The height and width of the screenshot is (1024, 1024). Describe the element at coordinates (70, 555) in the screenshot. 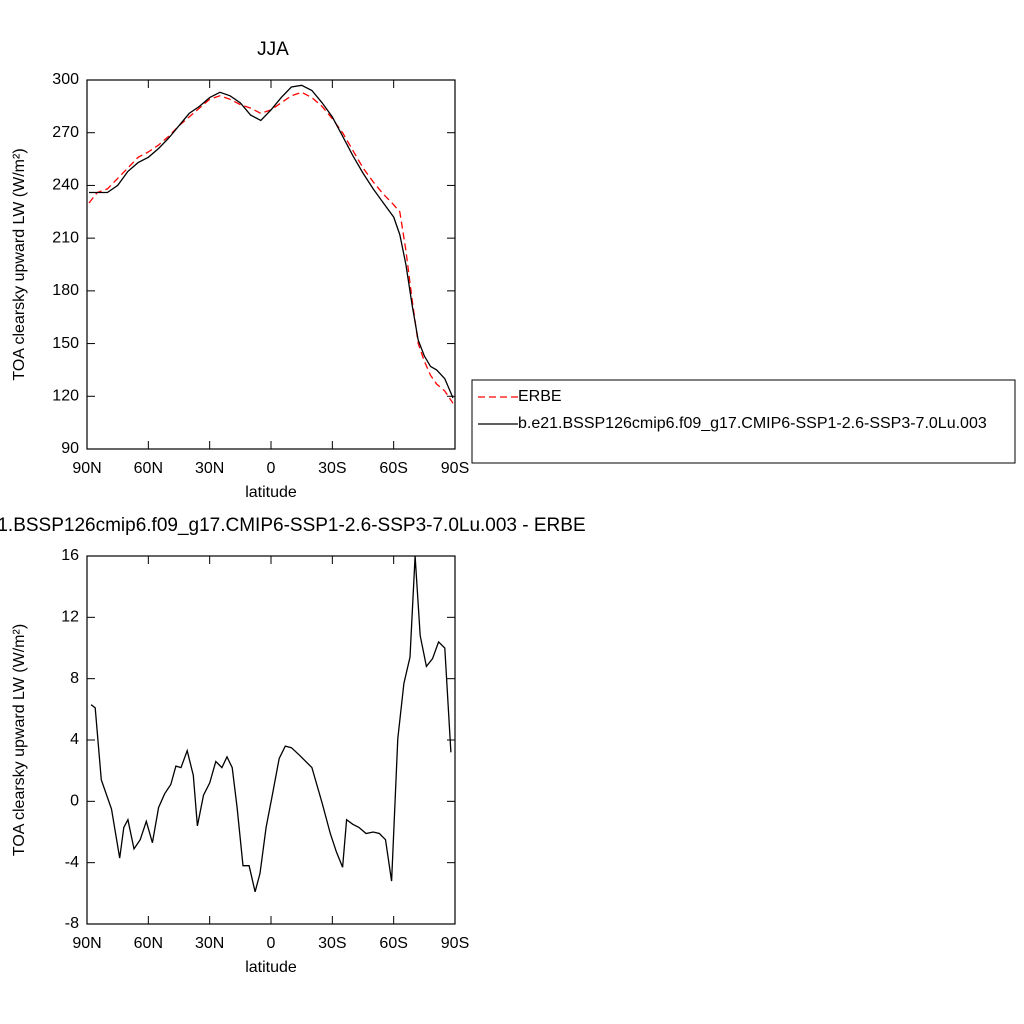

I see `y-tick-label: 16` at that location.